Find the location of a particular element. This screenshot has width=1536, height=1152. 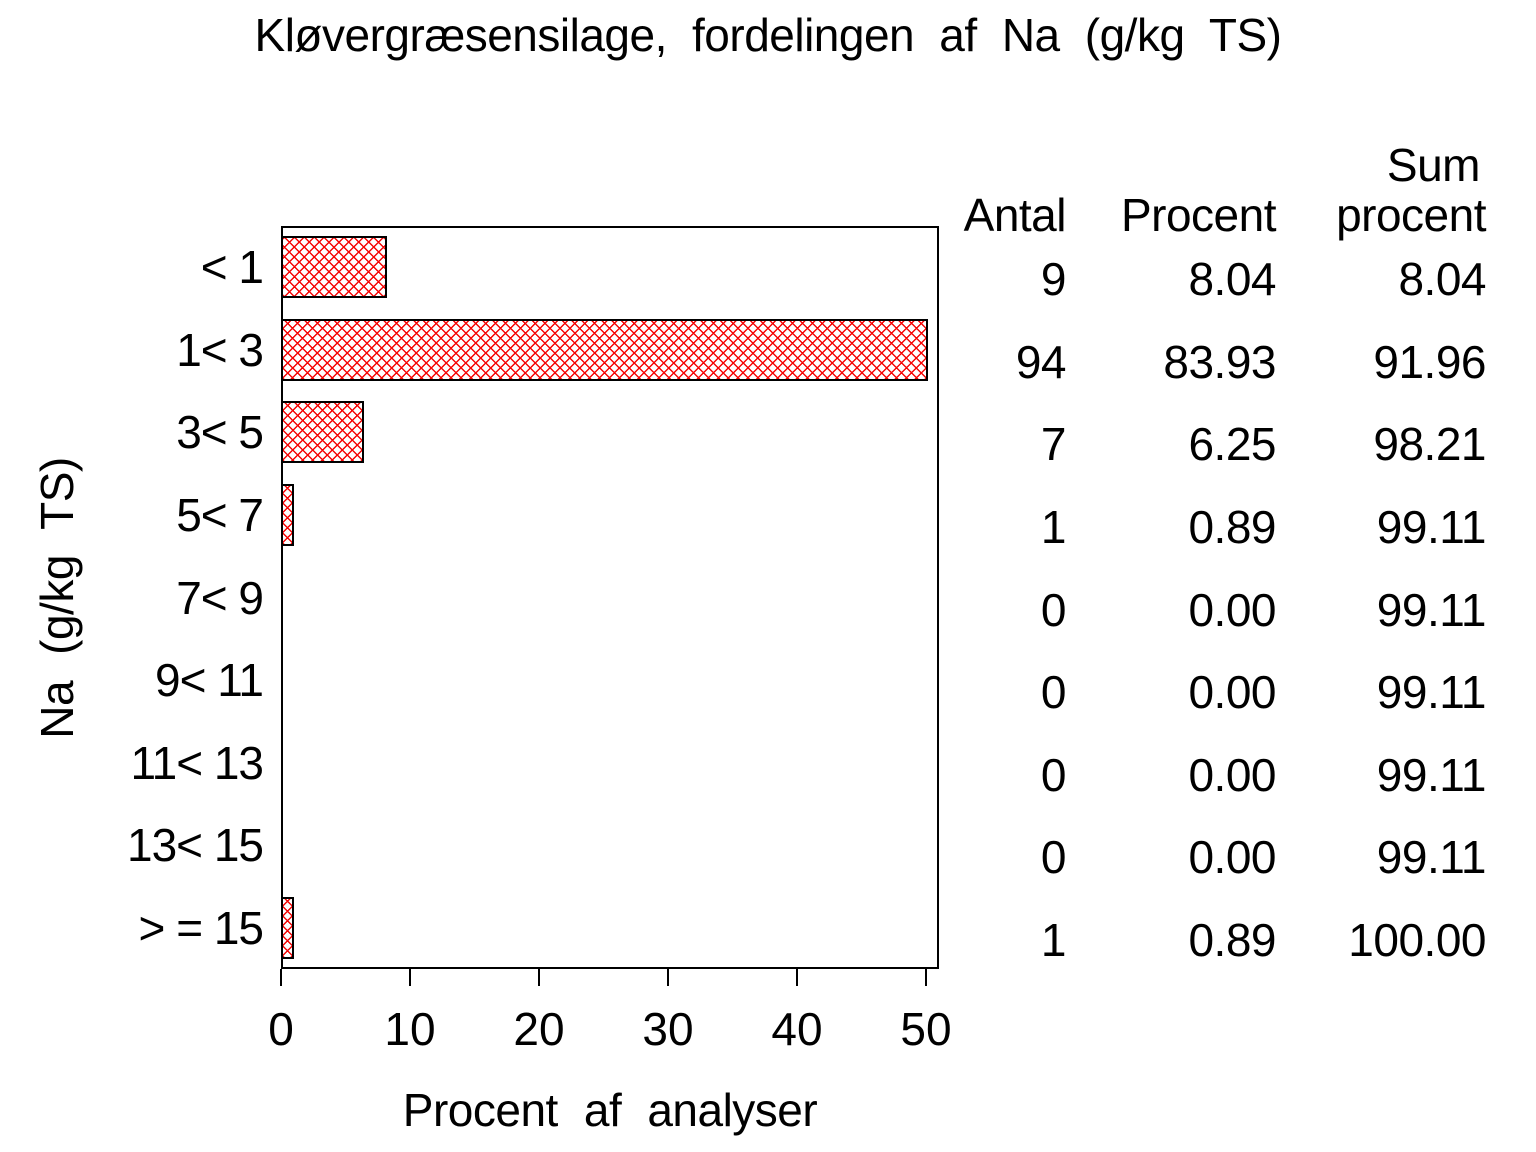

y-category-label: 5< 7 is located at coordinates (220, 514).